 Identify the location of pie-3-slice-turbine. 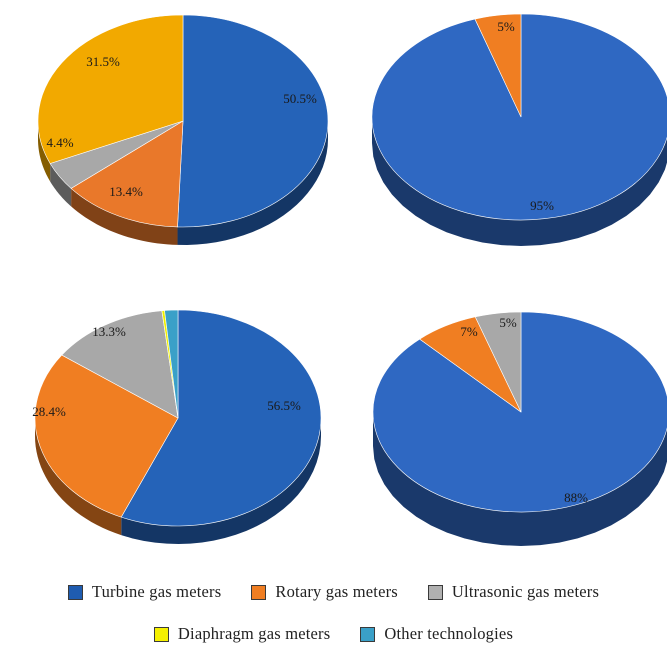
(221, 418).